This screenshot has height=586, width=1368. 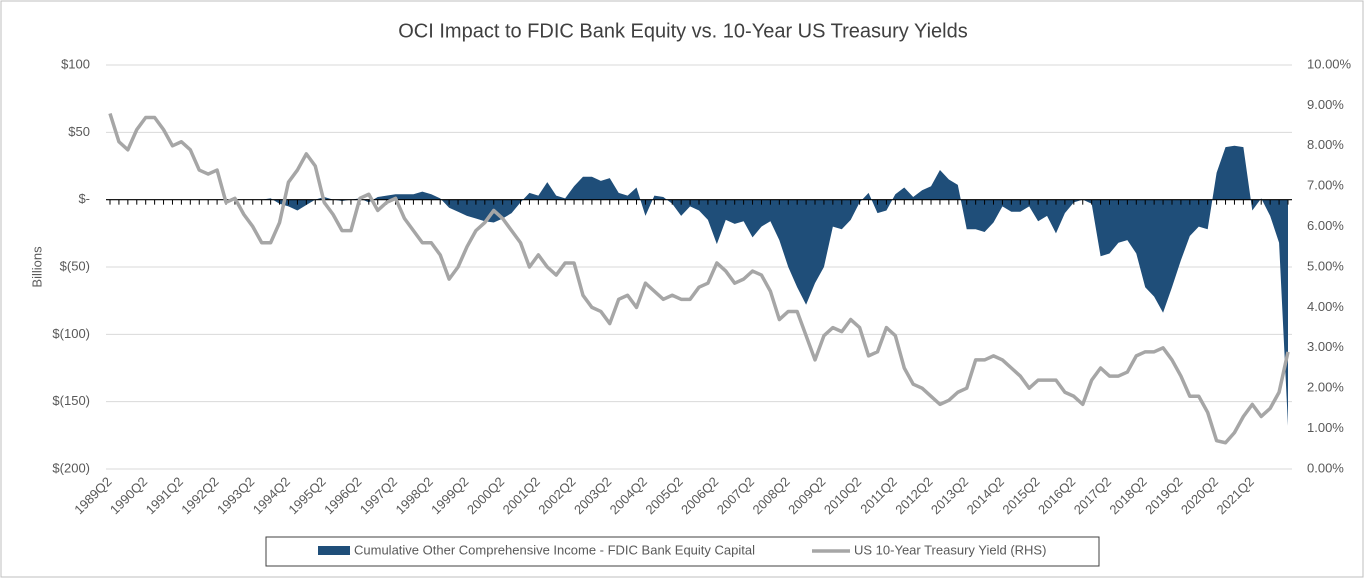 I want to click on y-tick-label: $(200), so click(x=71, y=467).